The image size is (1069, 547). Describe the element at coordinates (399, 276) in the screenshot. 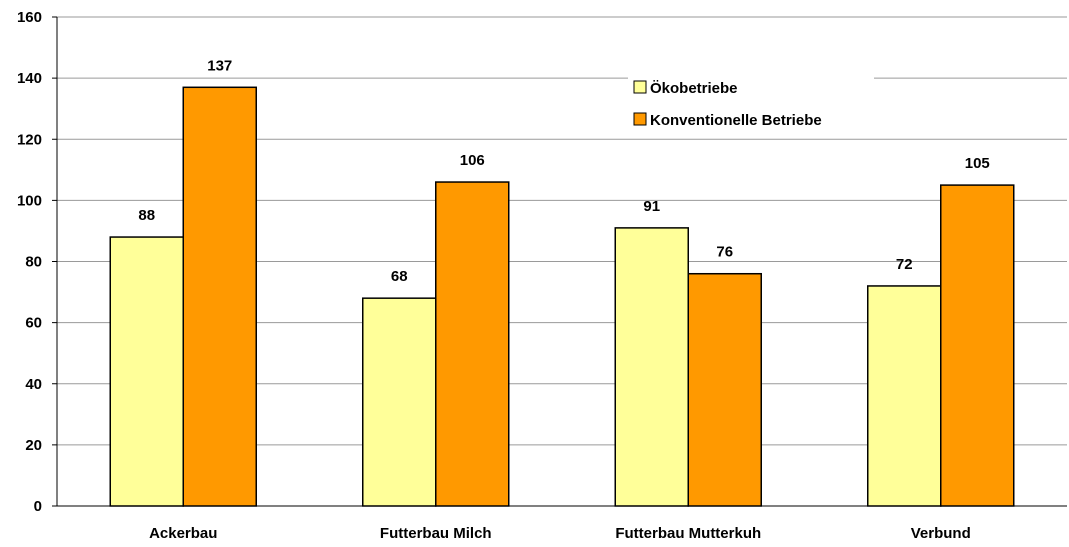

I see `data-label: 68` at that location.